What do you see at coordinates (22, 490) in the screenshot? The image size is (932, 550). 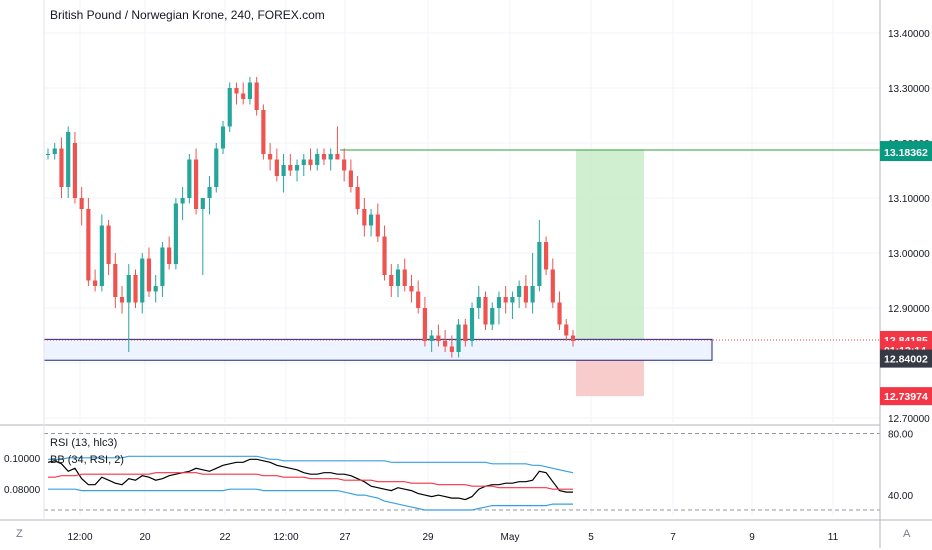 I see `indicator-left-tick: 0.08000` at bounding box center [22, 490].